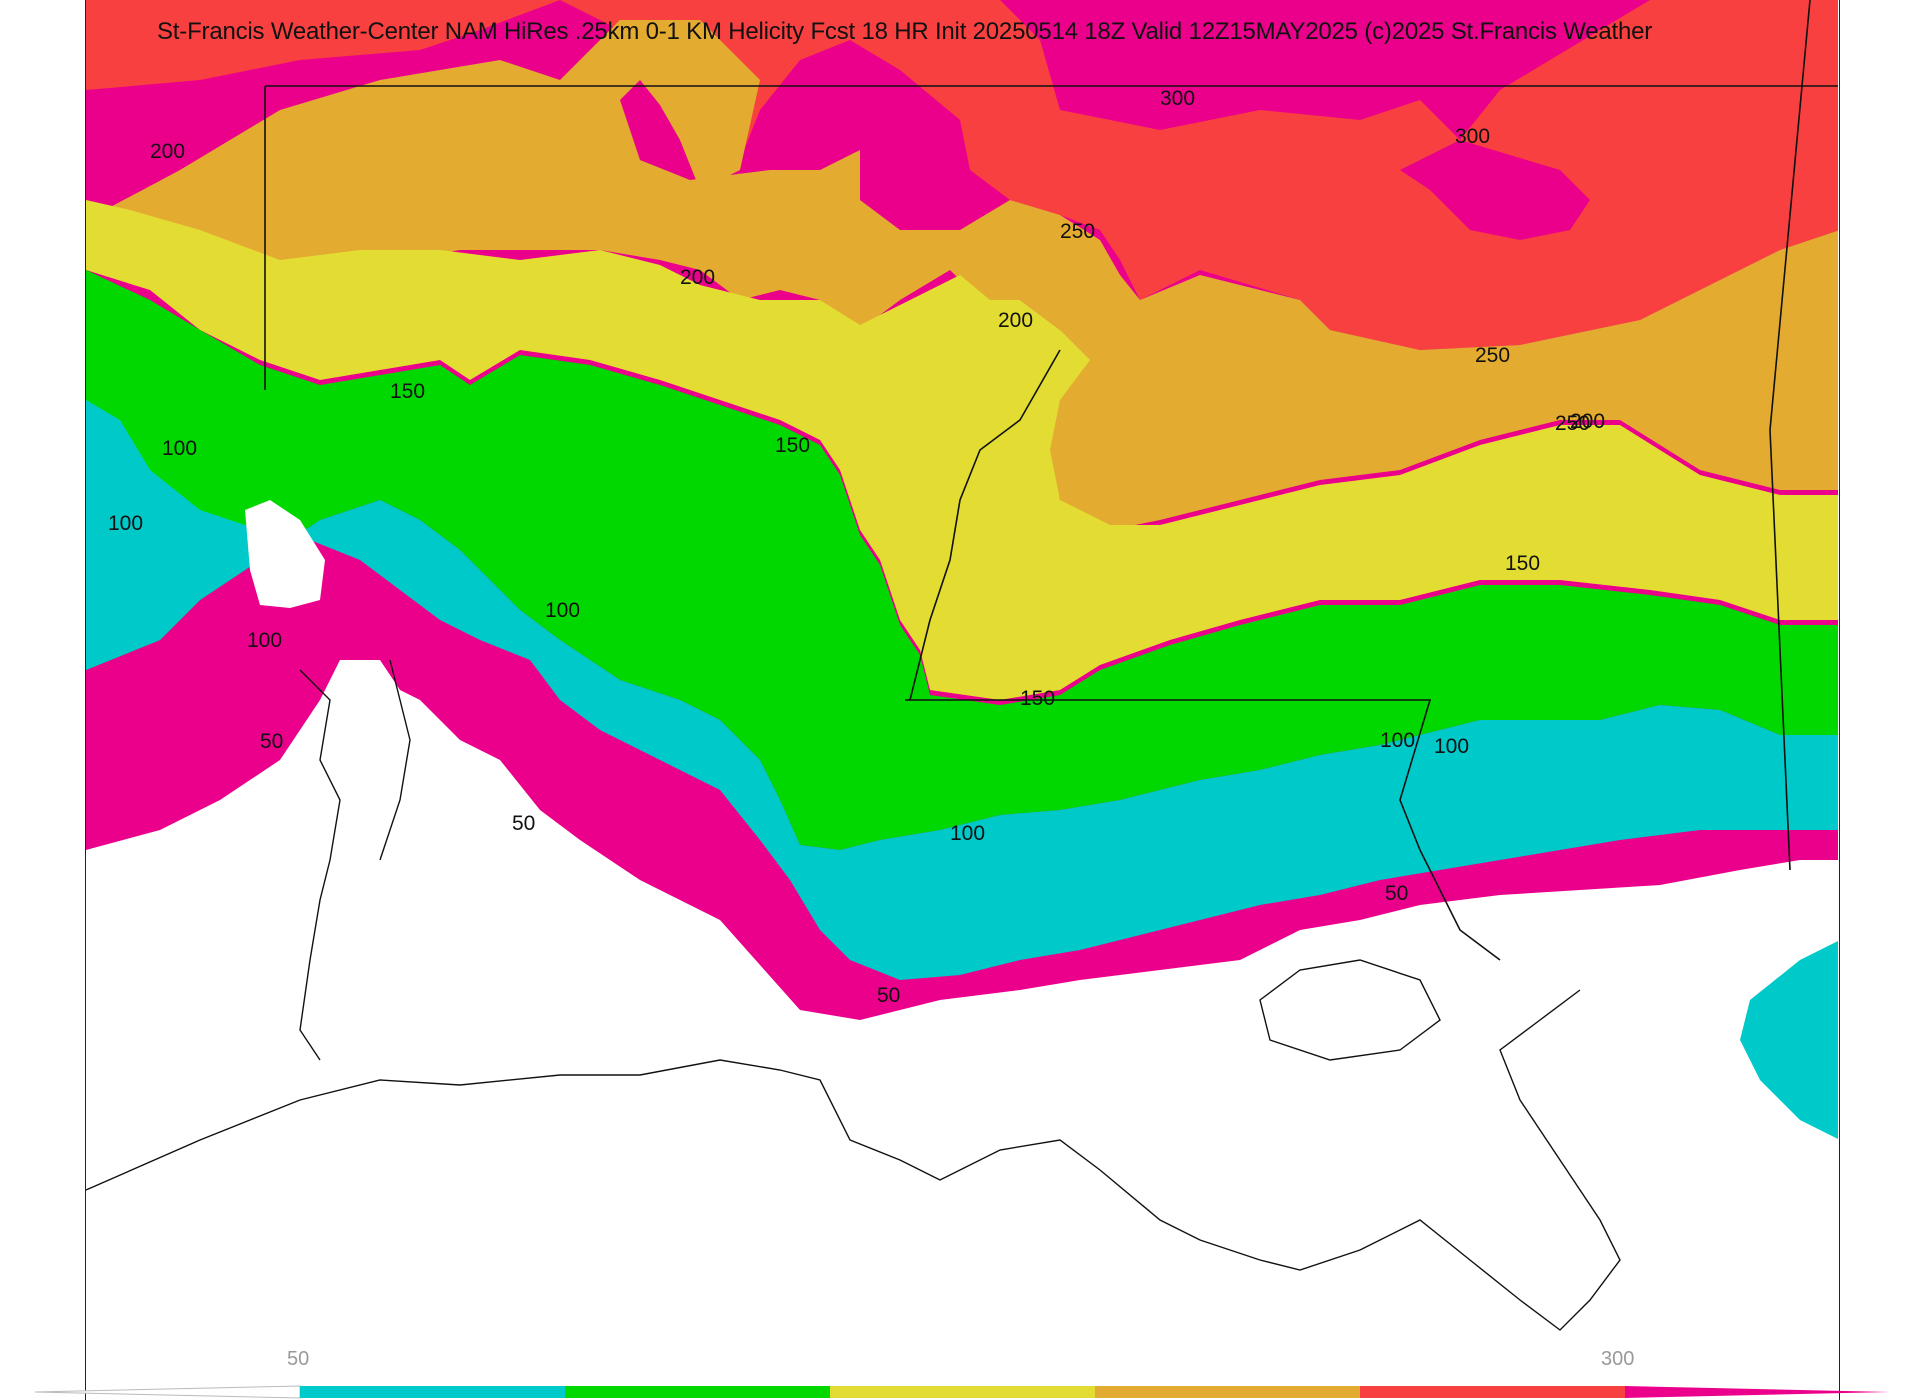  I want to click on colorbar-extend-high, so click(1757, 1392).